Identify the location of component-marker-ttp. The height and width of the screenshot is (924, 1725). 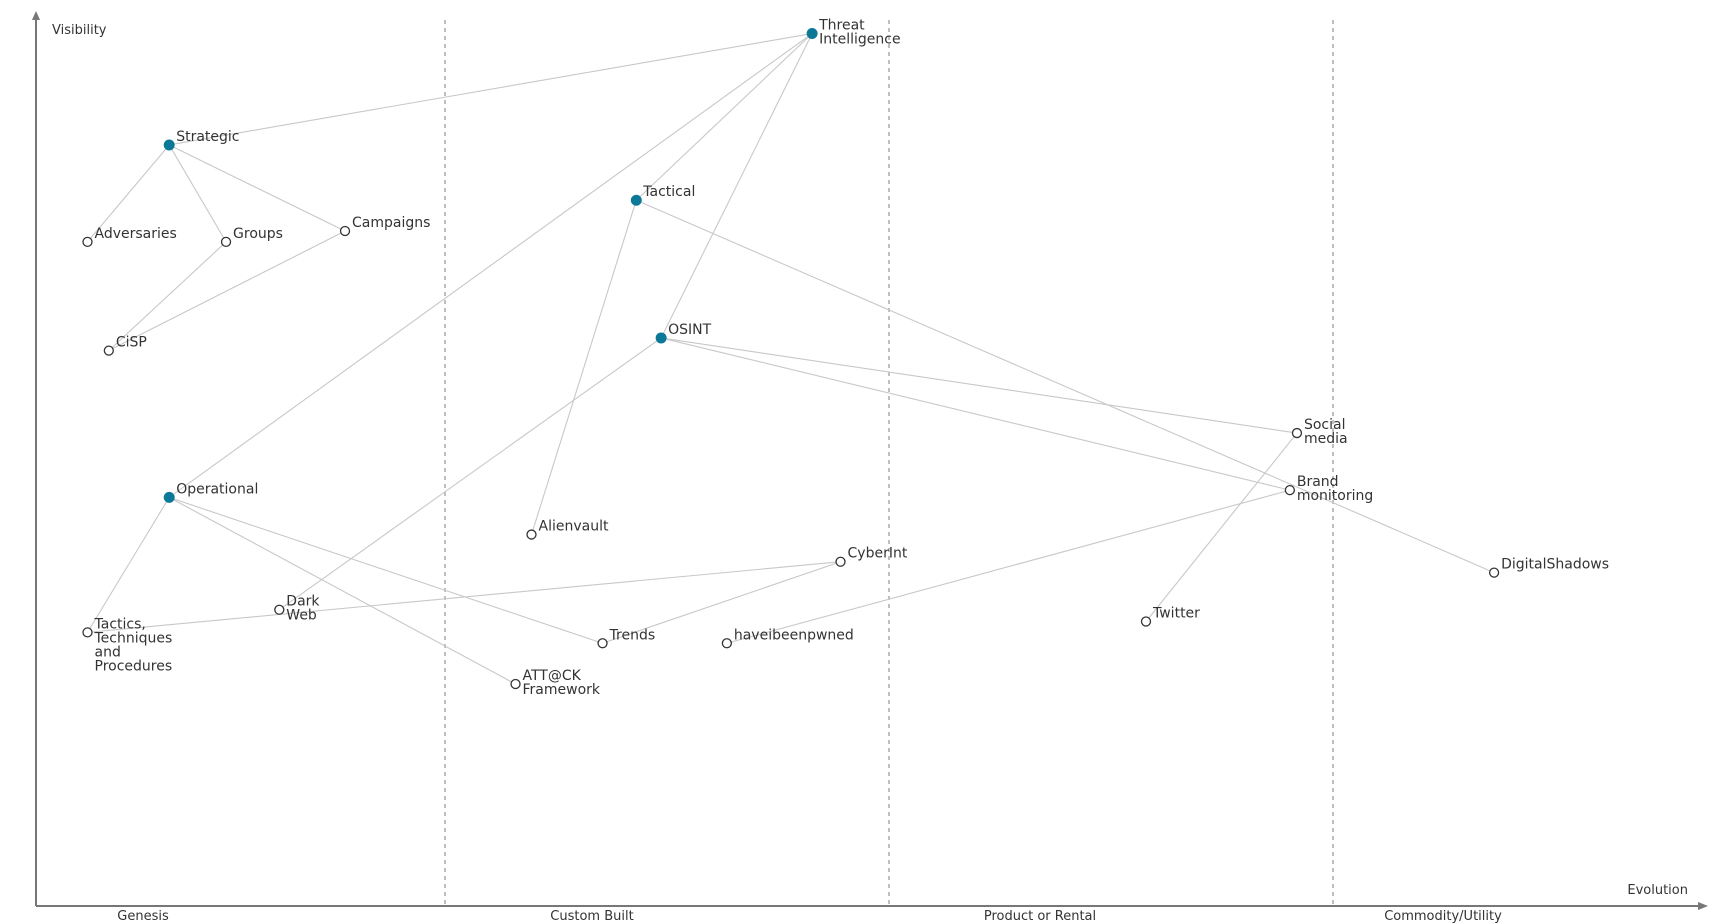
(87, 632).